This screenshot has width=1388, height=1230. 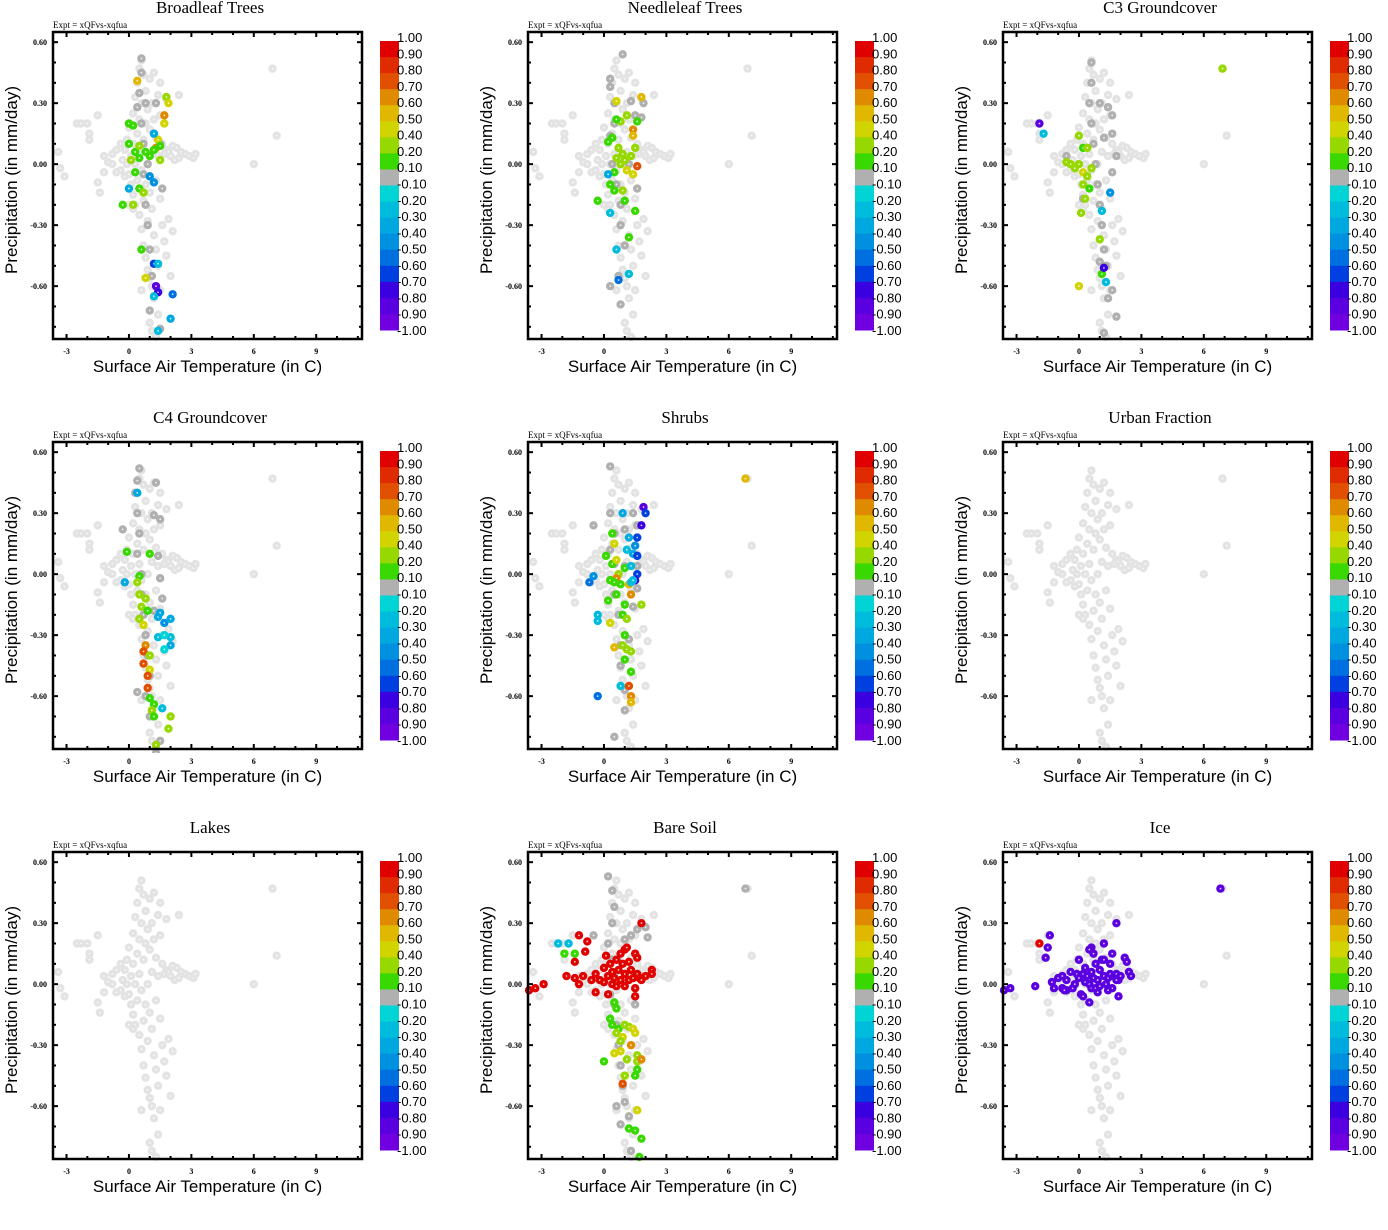 What do you see at coordinates (884, 987) in the screenshot?
I see `colorbar-label: 0.10` at bounding box center [884, 987].